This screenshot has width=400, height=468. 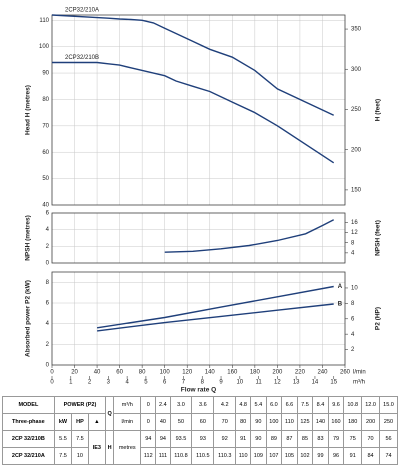 What do you see at coordinates (274, 456) in the screenshot?
I see `cell: 107` at bounding box center [274, 456].